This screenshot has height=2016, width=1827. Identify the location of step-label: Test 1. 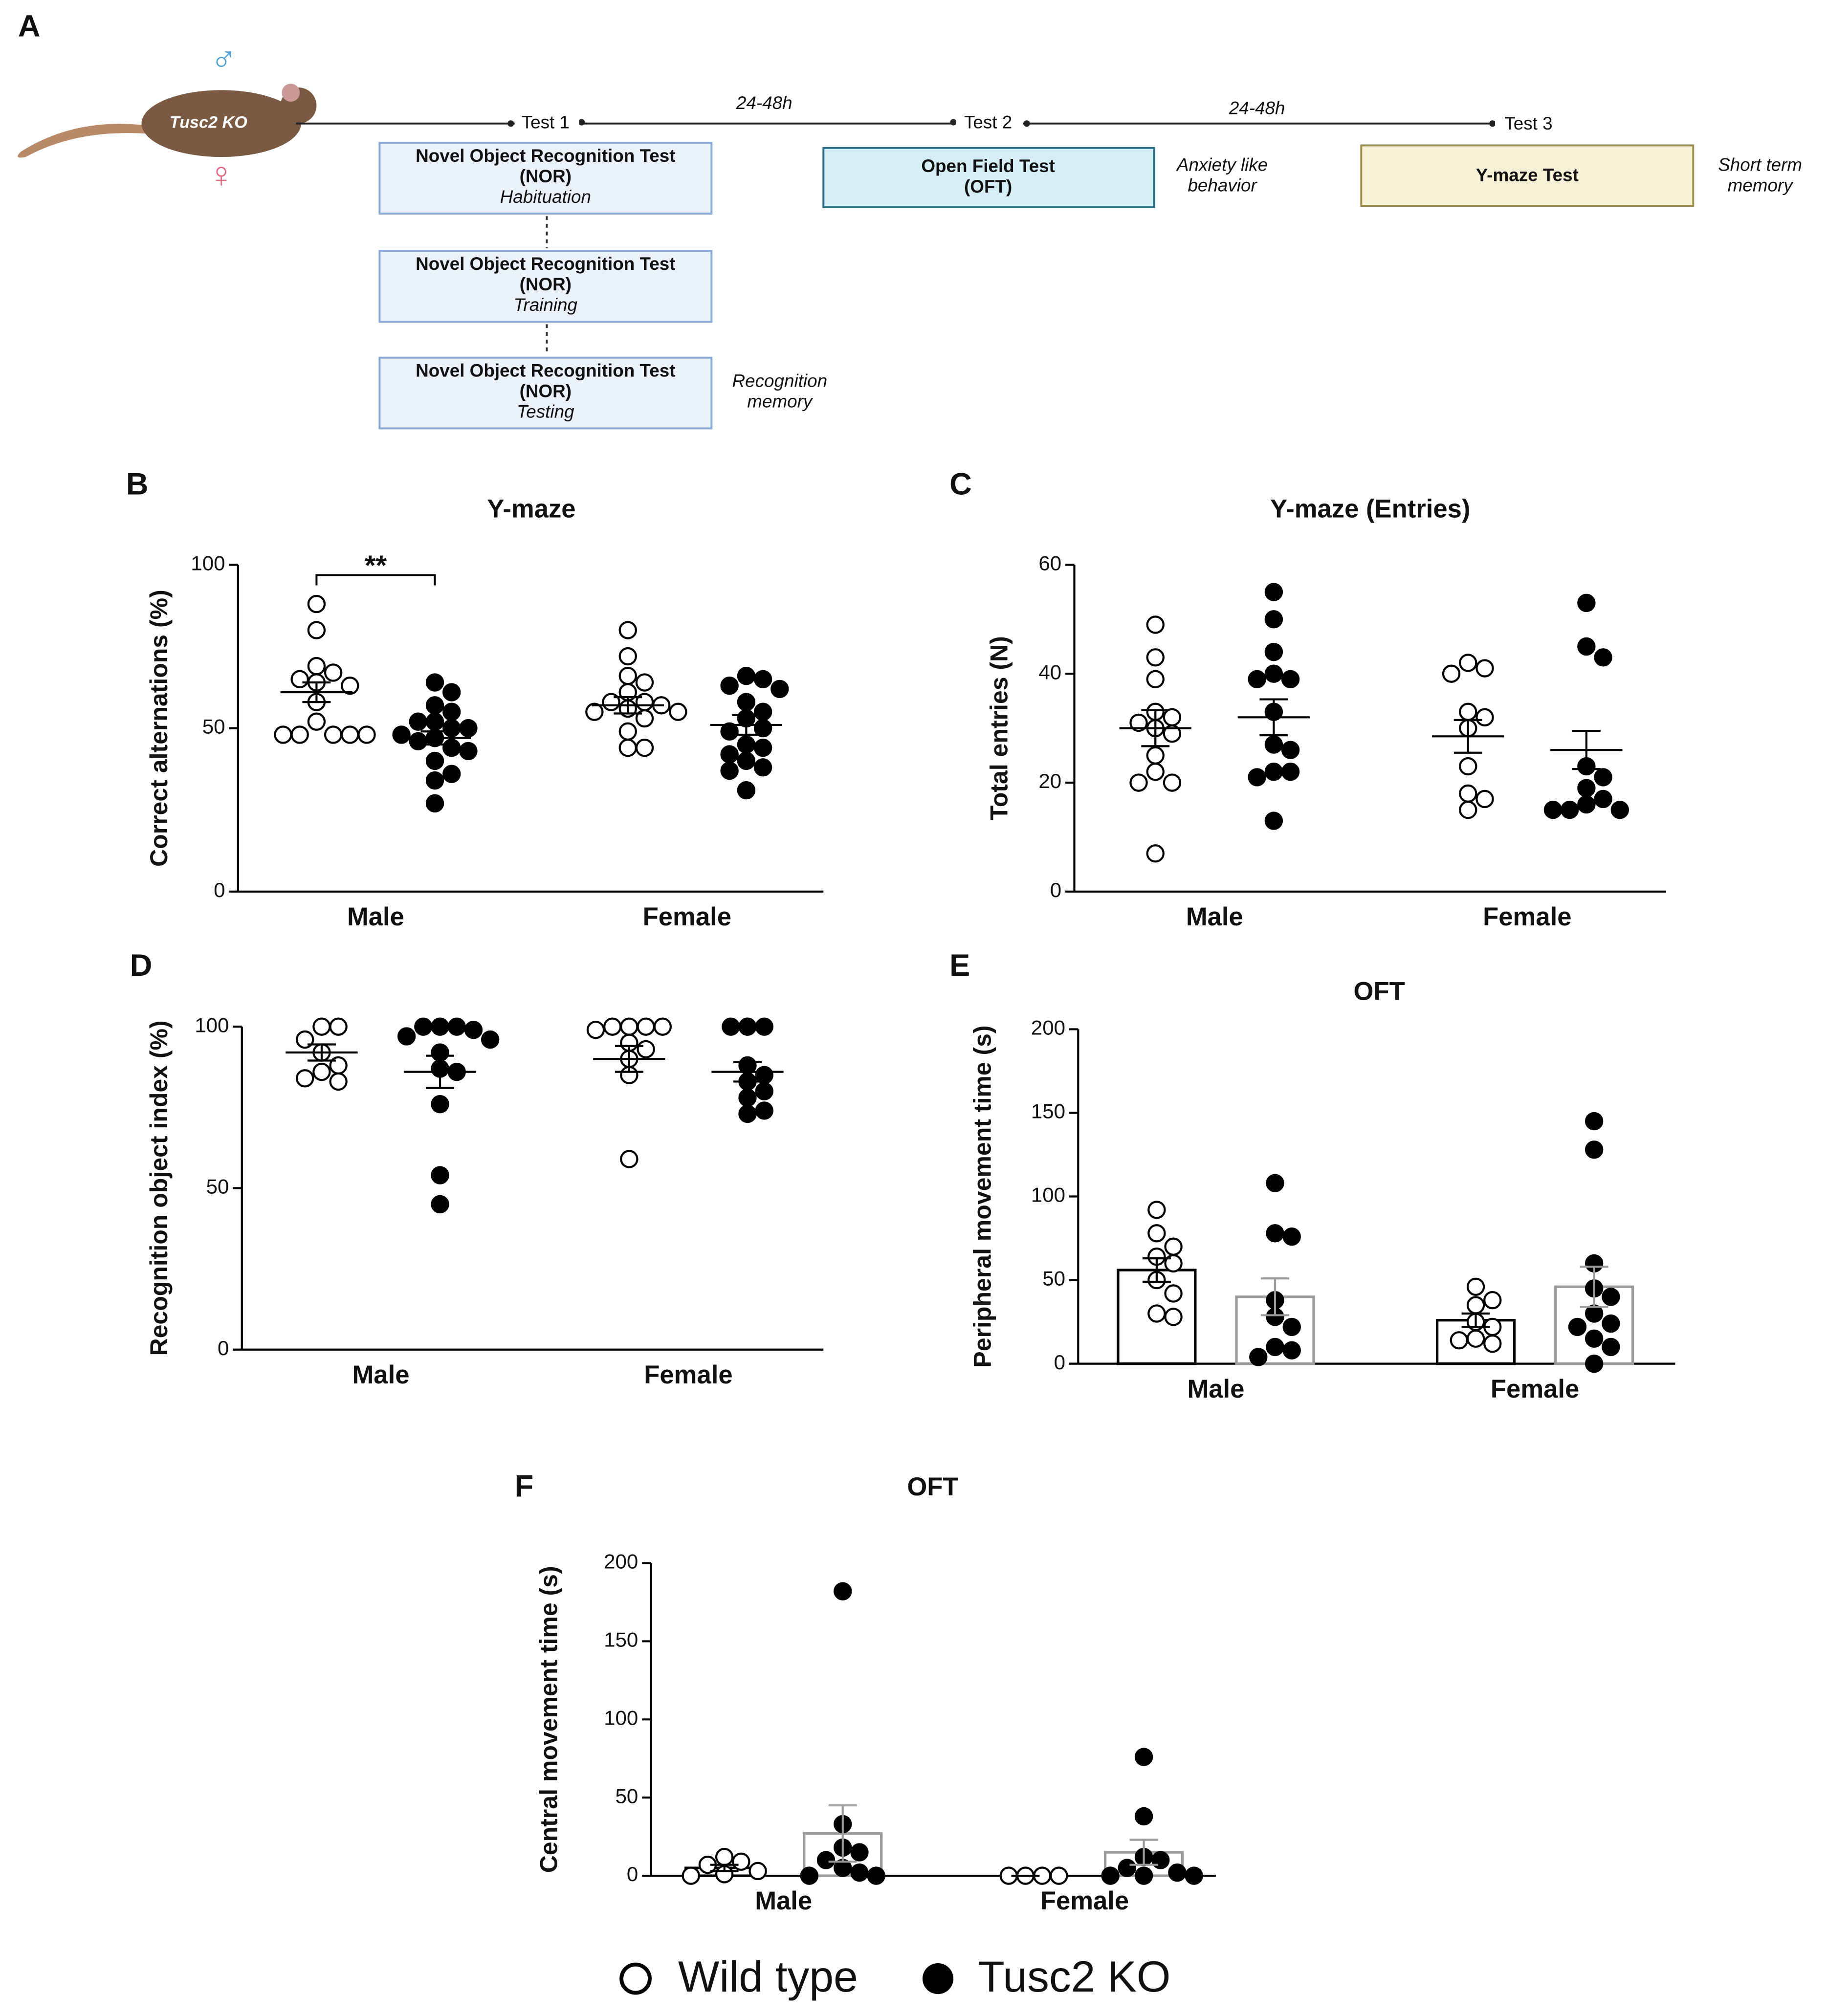
(546, 122).